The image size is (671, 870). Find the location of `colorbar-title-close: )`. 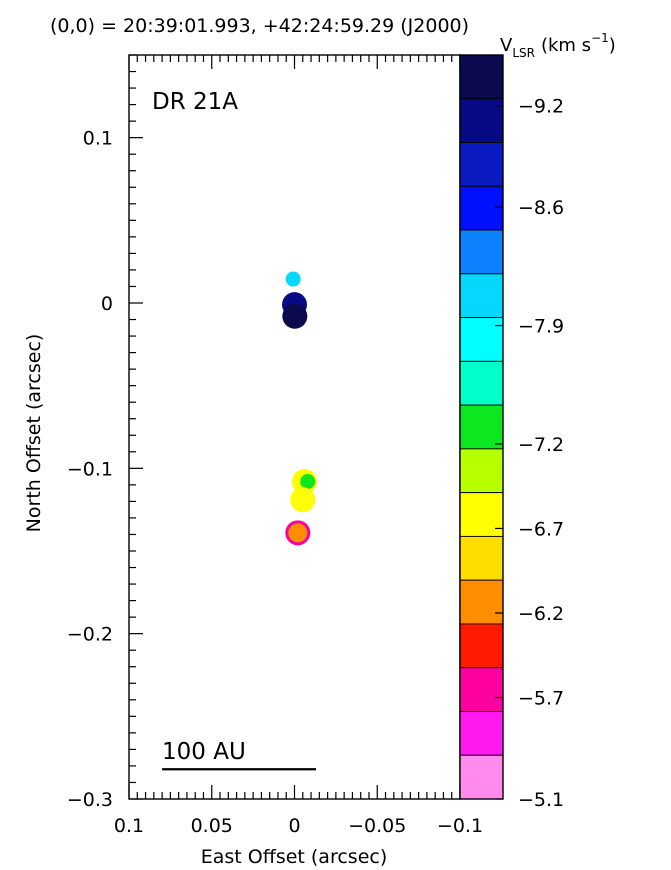

colorbar-title-close: ) is located at coordinates (612, 45).